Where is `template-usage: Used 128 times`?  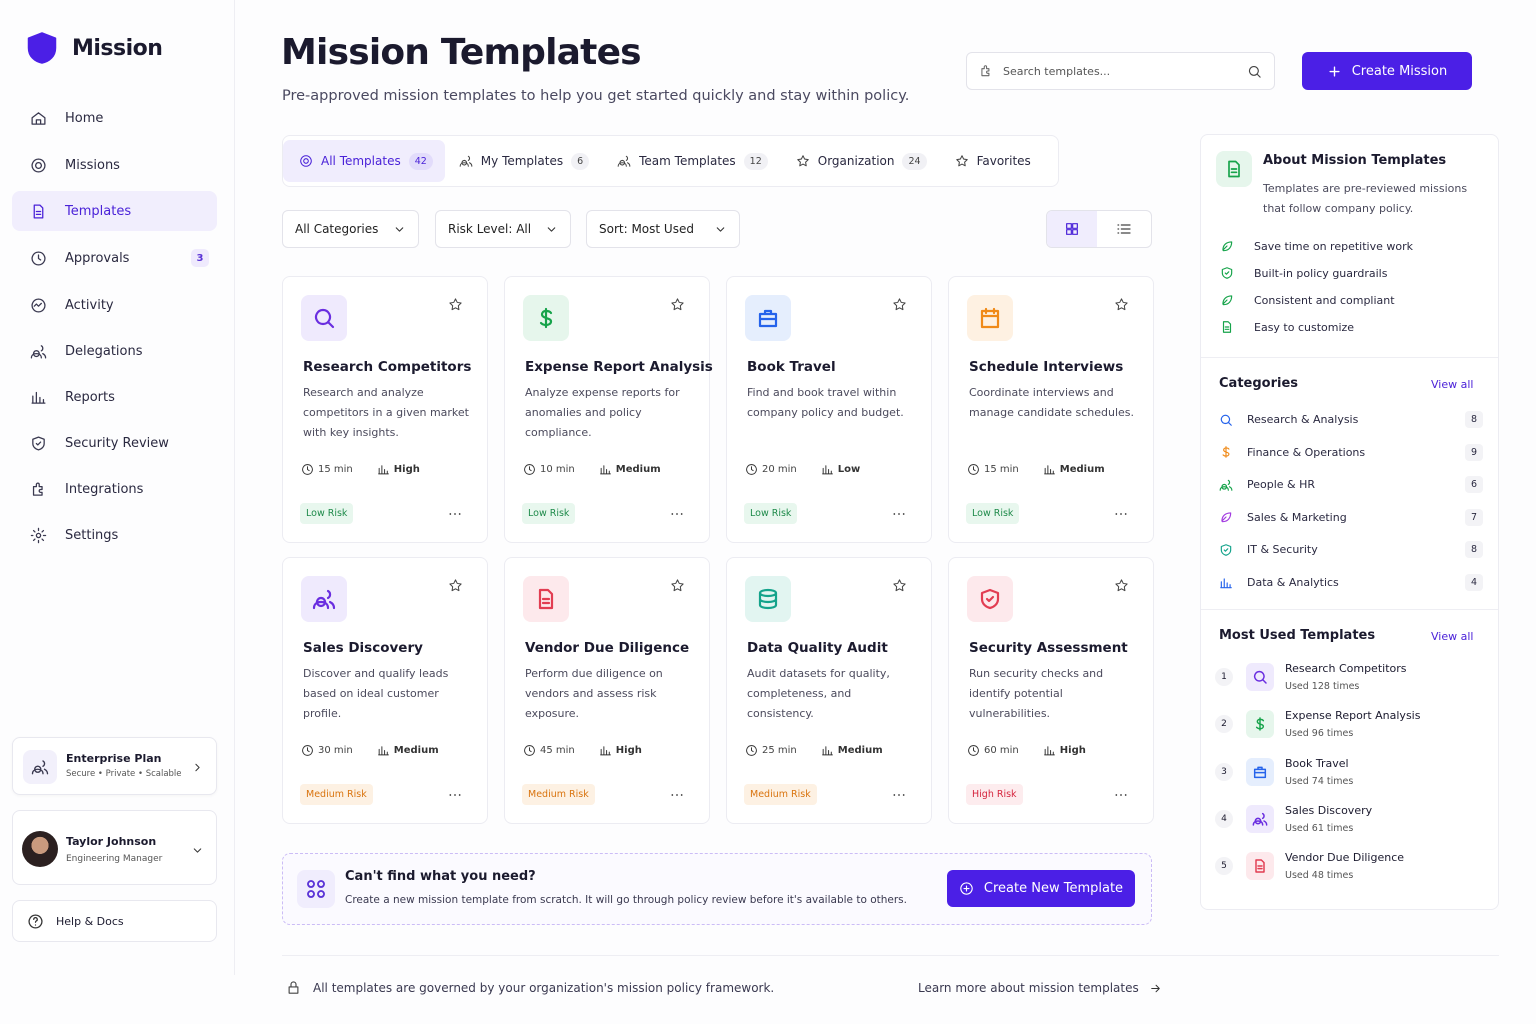 template-usage: Used 128 times is located at coordinates (1322, 686).